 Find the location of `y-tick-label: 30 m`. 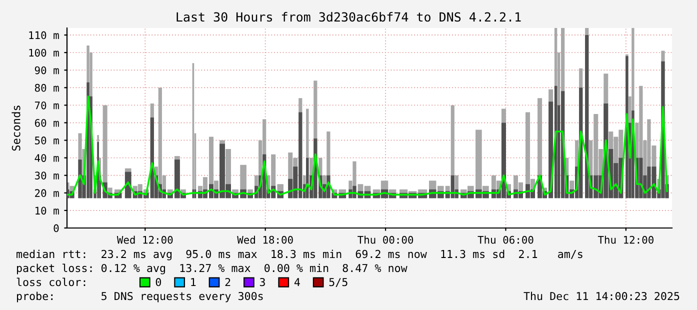

y-tick-label: 30 m is located at coordinates (46, 176).